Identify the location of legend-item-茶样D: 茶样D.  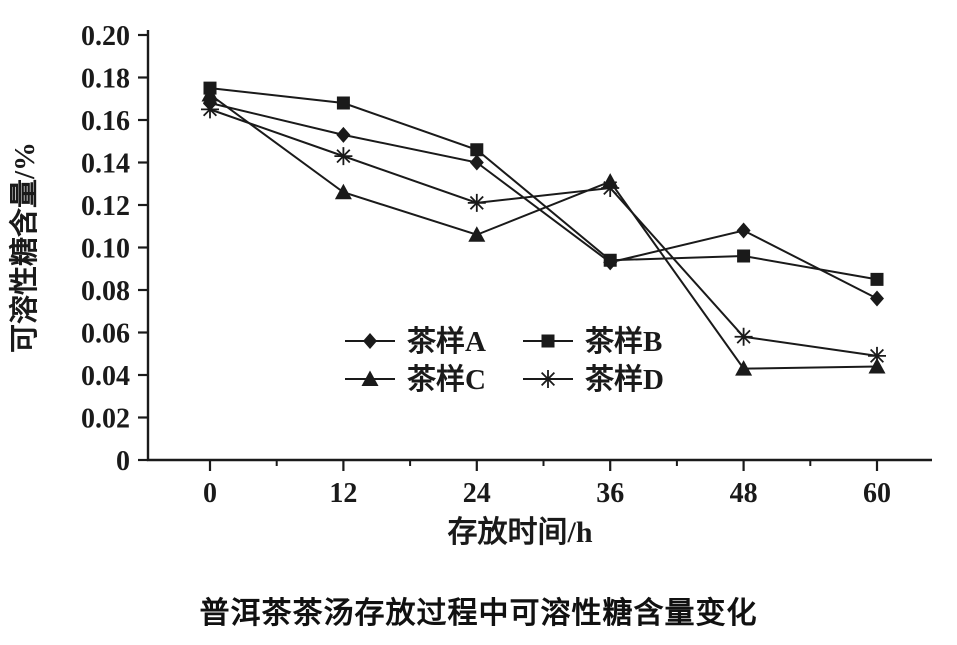
(593, 379).